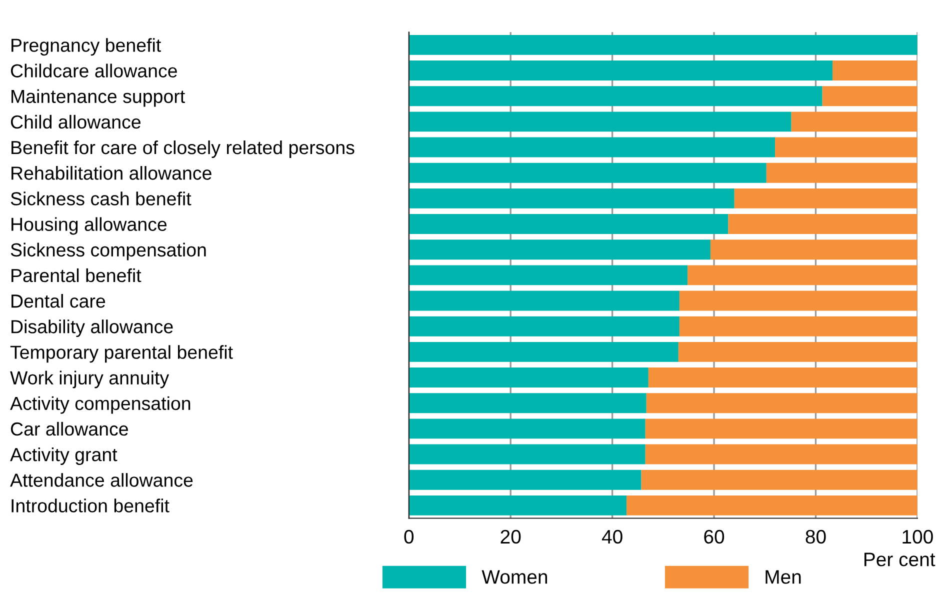 The height and width of the screenshot is (595, 940). What do you see at coordinates (783, 577) in the screenshot?
I see `legend-label: Men` at bounding box center [783, 577].